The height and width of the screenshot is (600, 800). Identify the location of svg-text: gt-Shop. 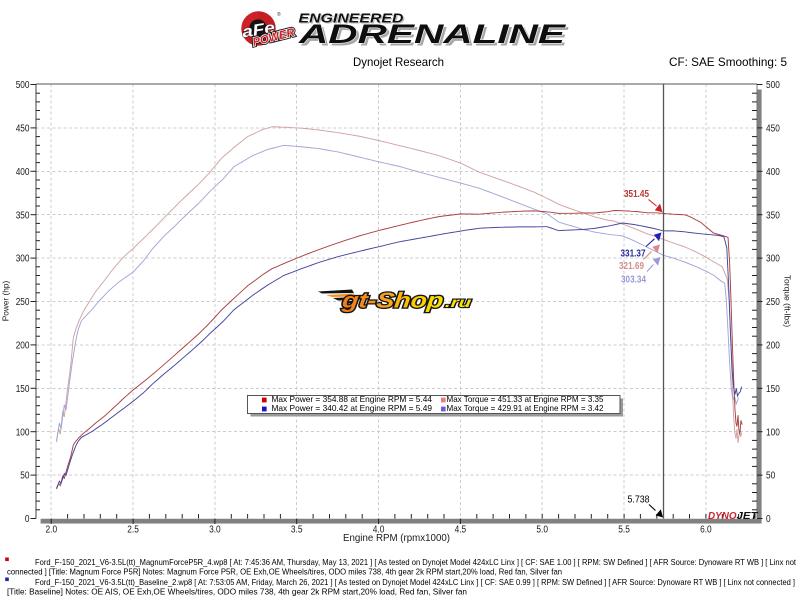
(392, 300).